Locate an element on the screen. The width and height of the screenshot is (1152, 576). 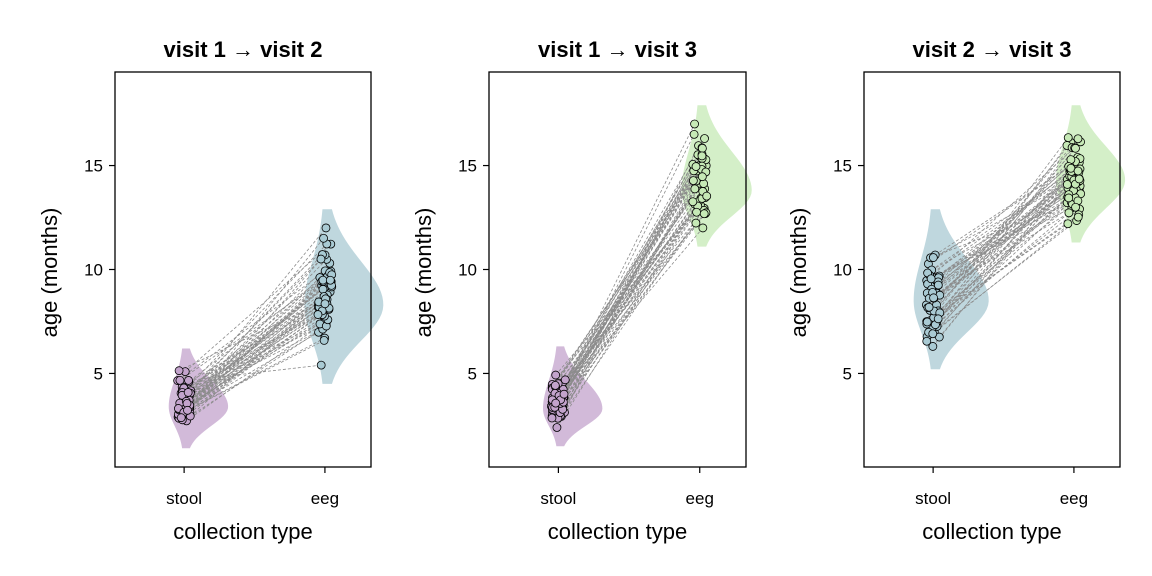
panel-title: visit 2 → visit 3 is located at coordinates (992, 49).